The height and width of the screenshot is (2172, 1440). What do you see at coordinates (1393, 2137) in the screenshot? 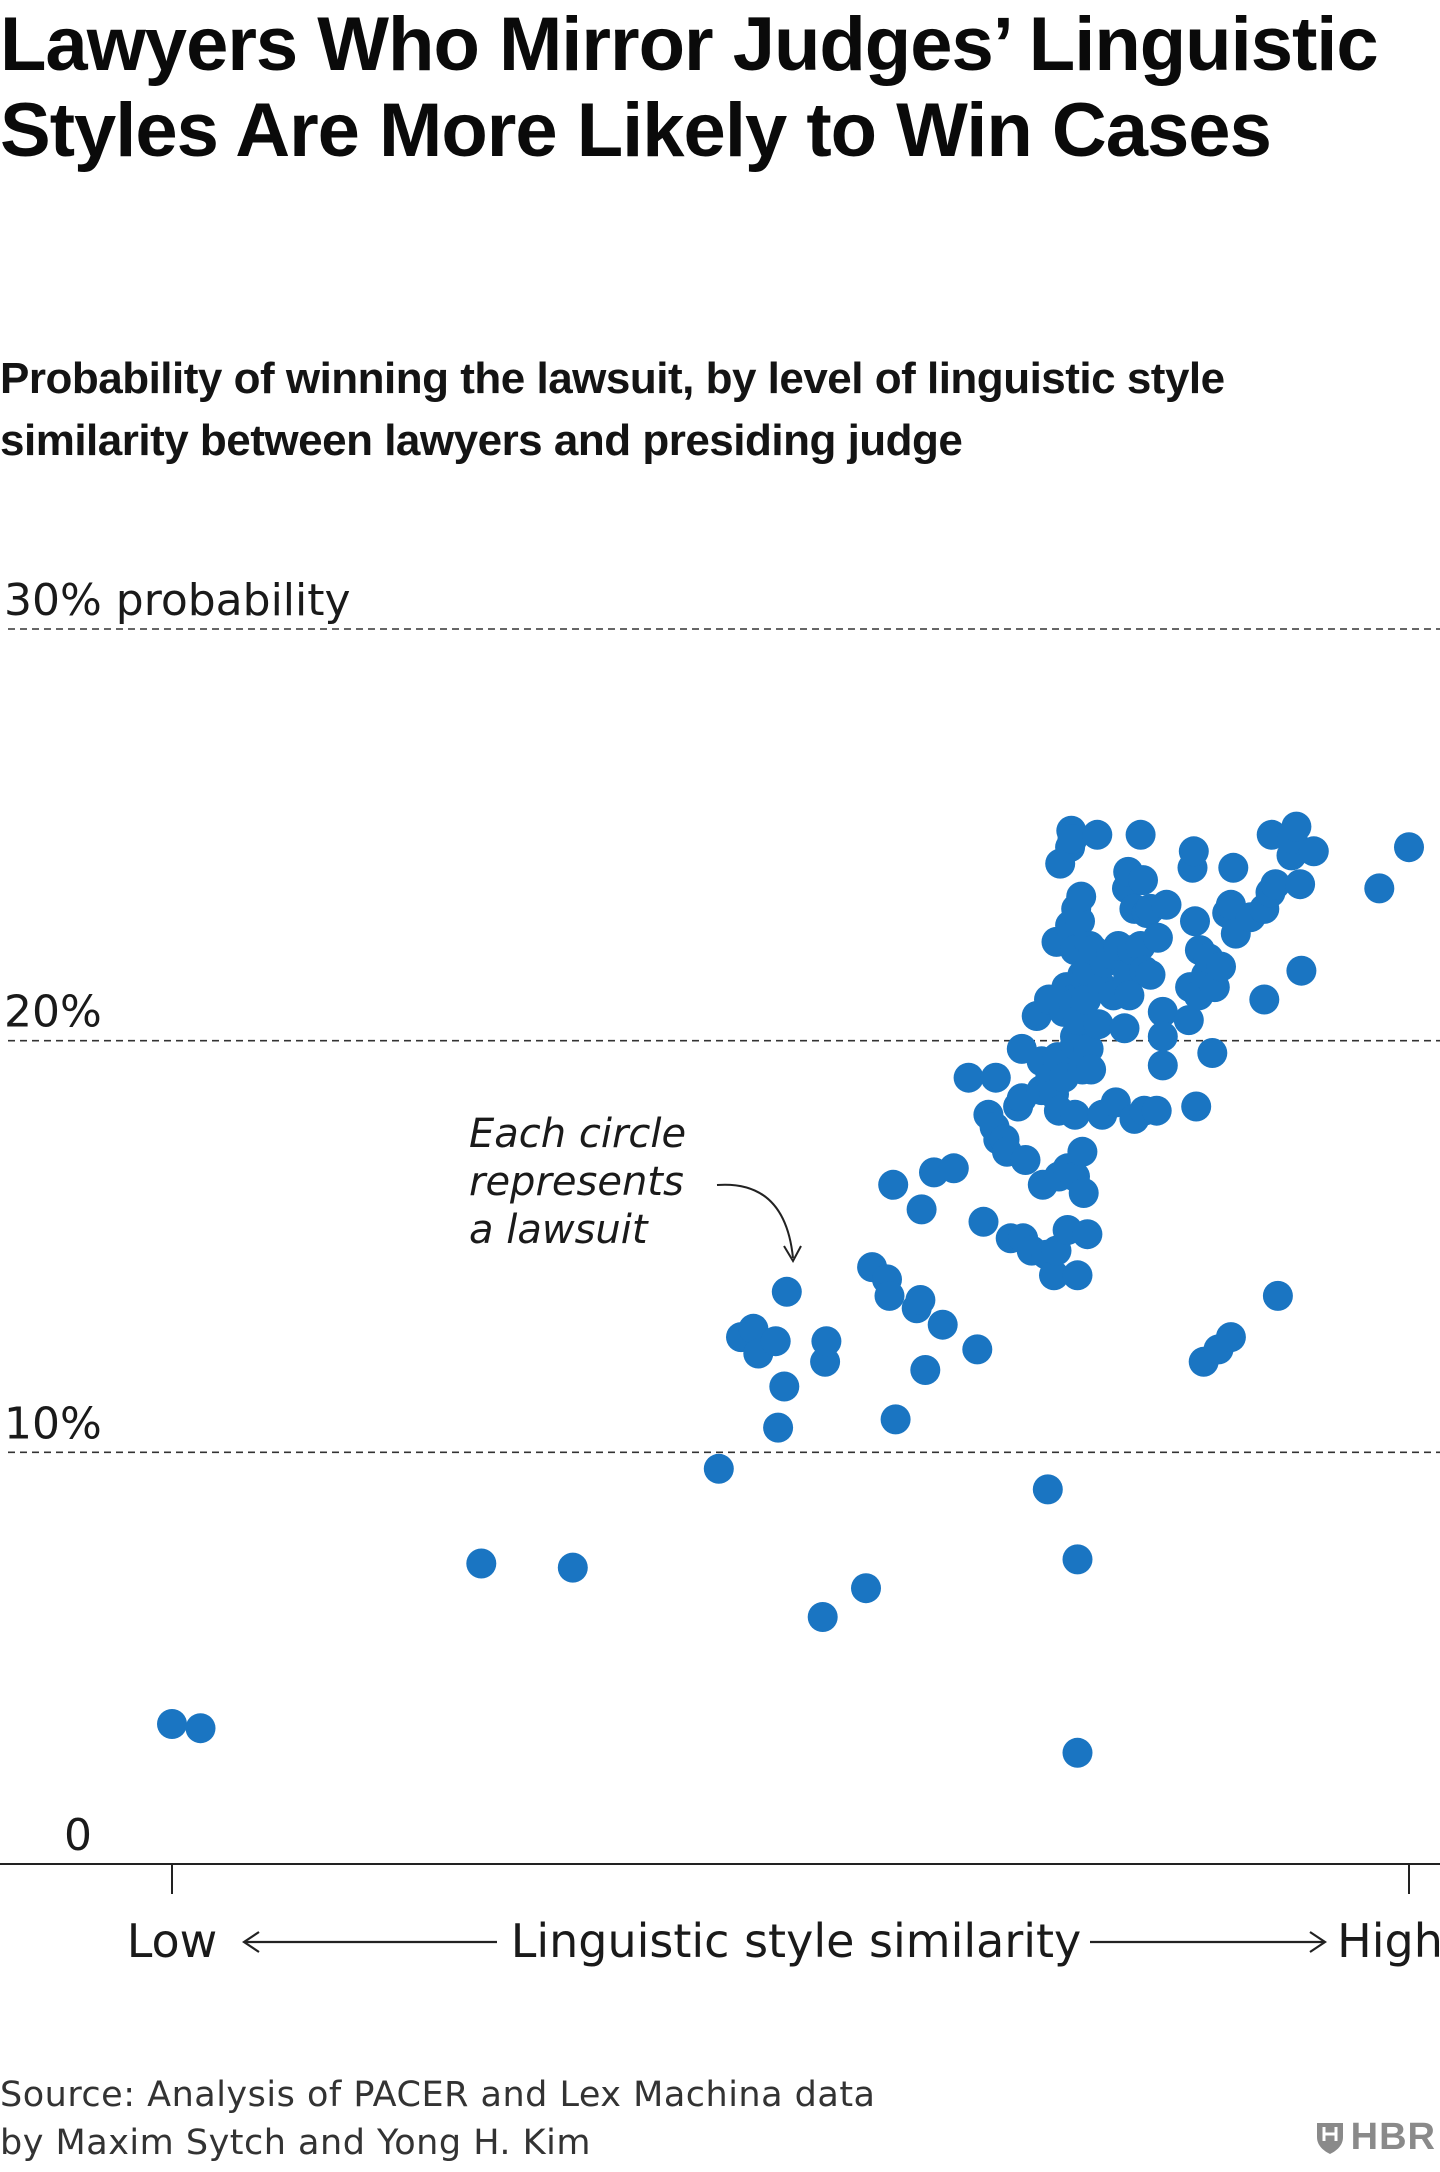
I see `logo-text: HBR` at bounding box center [1393, 2137].